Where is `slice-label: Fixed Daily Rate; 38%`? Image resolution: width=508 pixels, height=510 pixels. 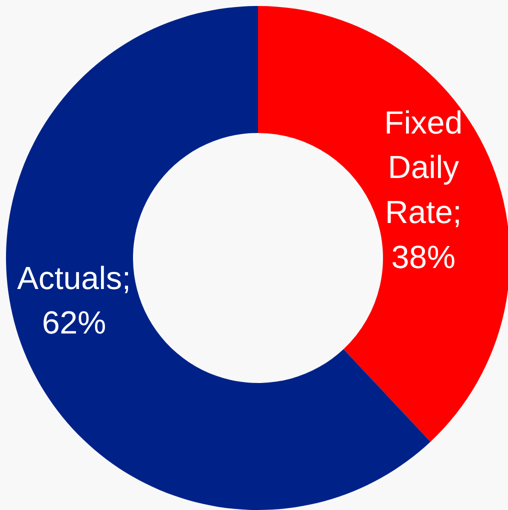 slice-label: Fixed Daily Rate; 38% is located at coordinates (423, 189).